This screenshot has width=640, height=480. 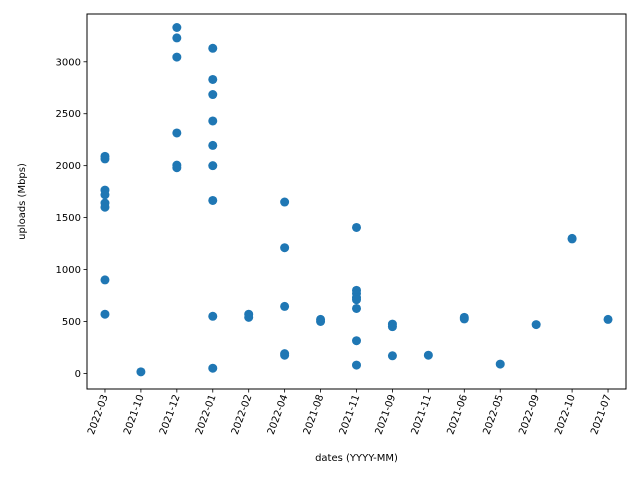 I want to click on y-tick-label: 1500, so click(x=68, y=218).